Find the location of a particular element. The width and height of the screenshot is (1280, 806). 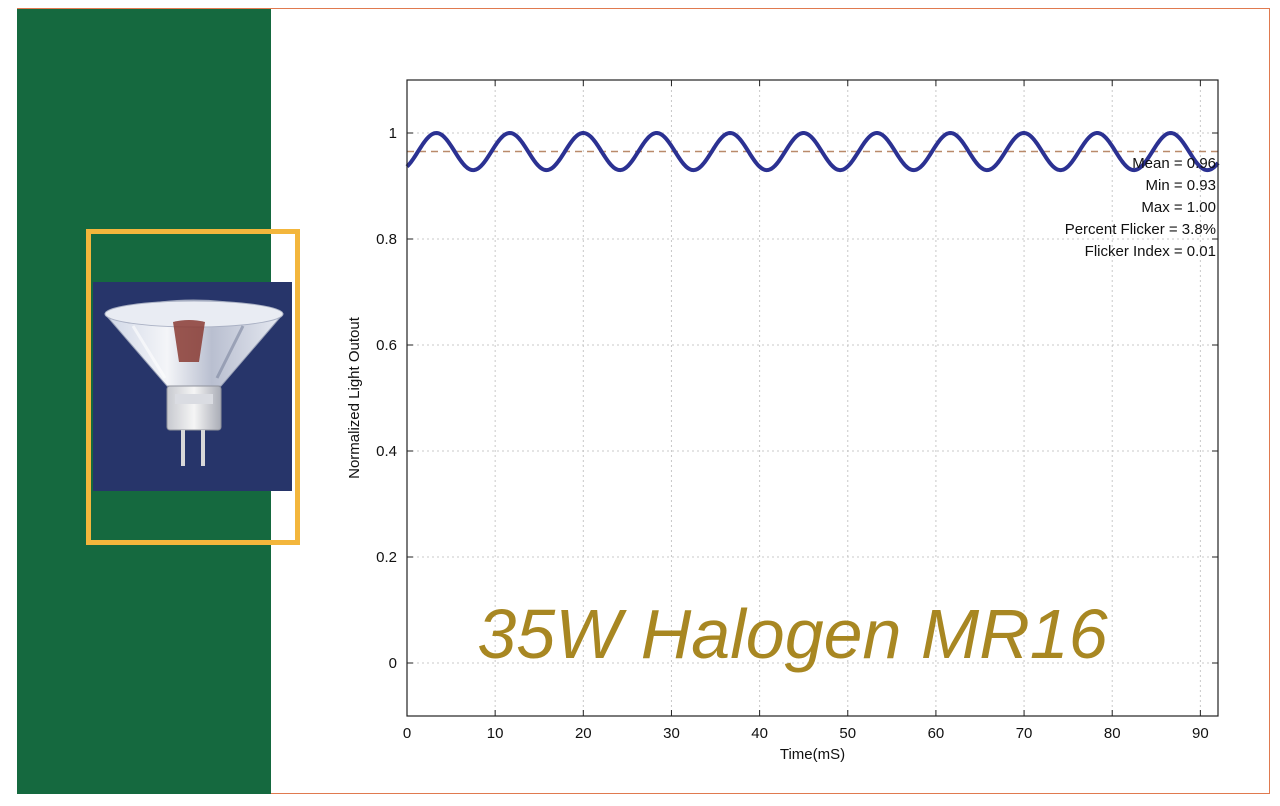

x-tick-label: 30 is located at coordinates (671, 733).